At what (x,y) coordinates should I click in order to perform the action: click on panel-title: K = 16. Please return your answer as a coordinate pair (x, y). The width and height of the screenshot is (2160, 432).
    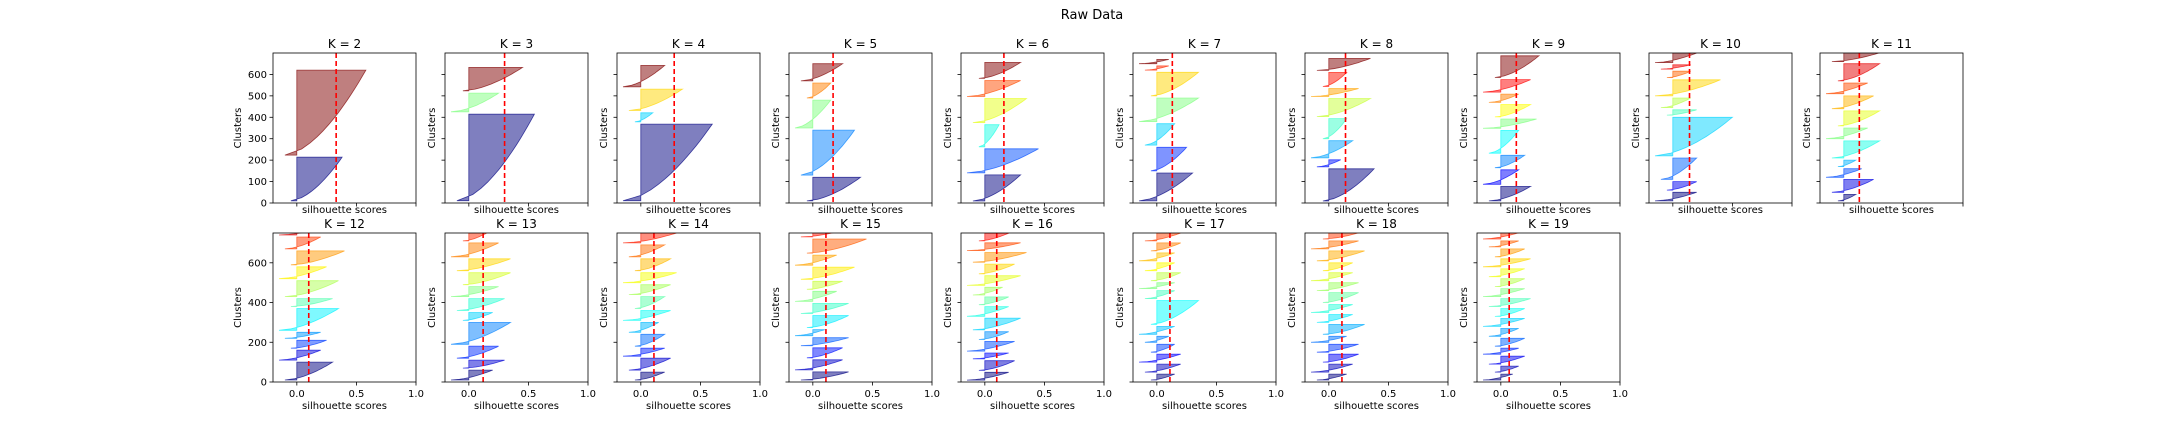
    Looking at the image, I should click on (1032, 224).